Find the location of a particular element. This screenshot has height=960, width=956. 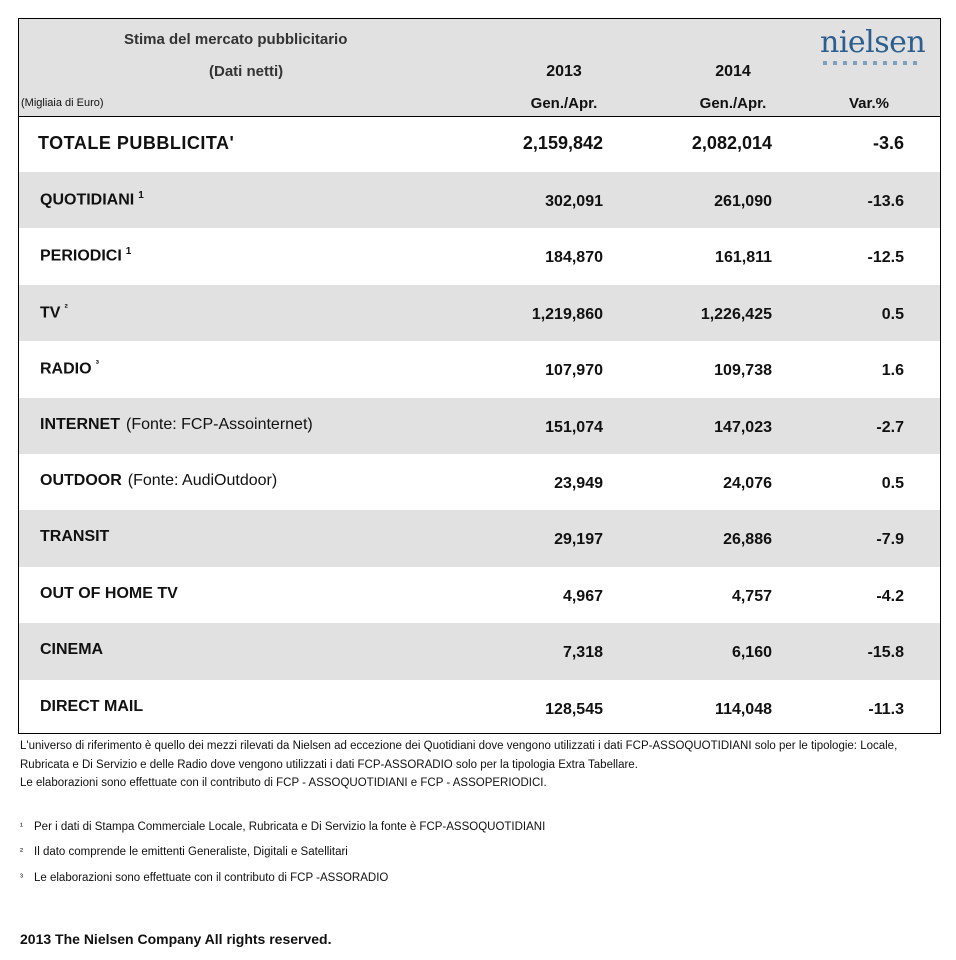

source-note: (Fonte: AudiOutdoor) is located at coordinates (202, 480).